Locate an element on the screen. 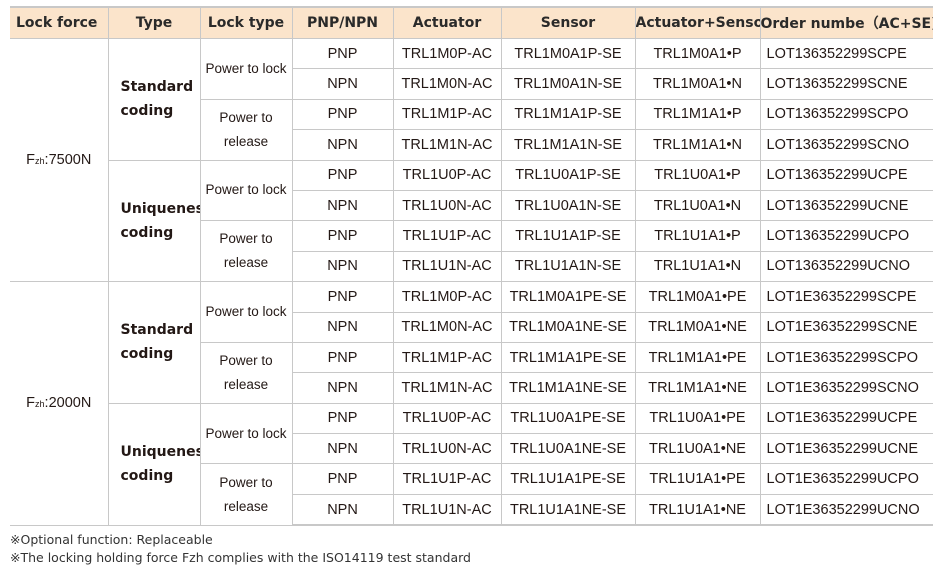 Image resolution: width=949 pixels, height=572 pixels. order-number-cell: LOT1E36352299SCPE is located at coordinates (846, 297).